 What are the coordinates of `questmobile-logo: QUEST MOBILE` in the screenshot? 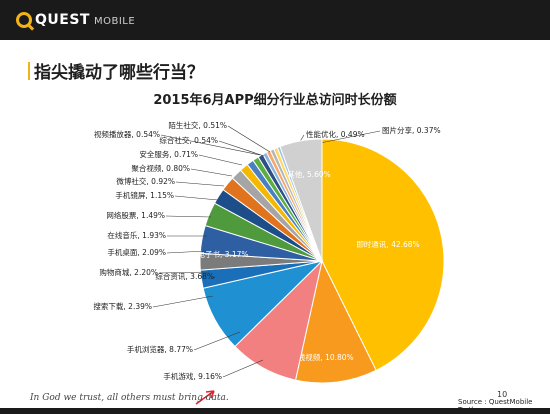 It's located at (75, 20).